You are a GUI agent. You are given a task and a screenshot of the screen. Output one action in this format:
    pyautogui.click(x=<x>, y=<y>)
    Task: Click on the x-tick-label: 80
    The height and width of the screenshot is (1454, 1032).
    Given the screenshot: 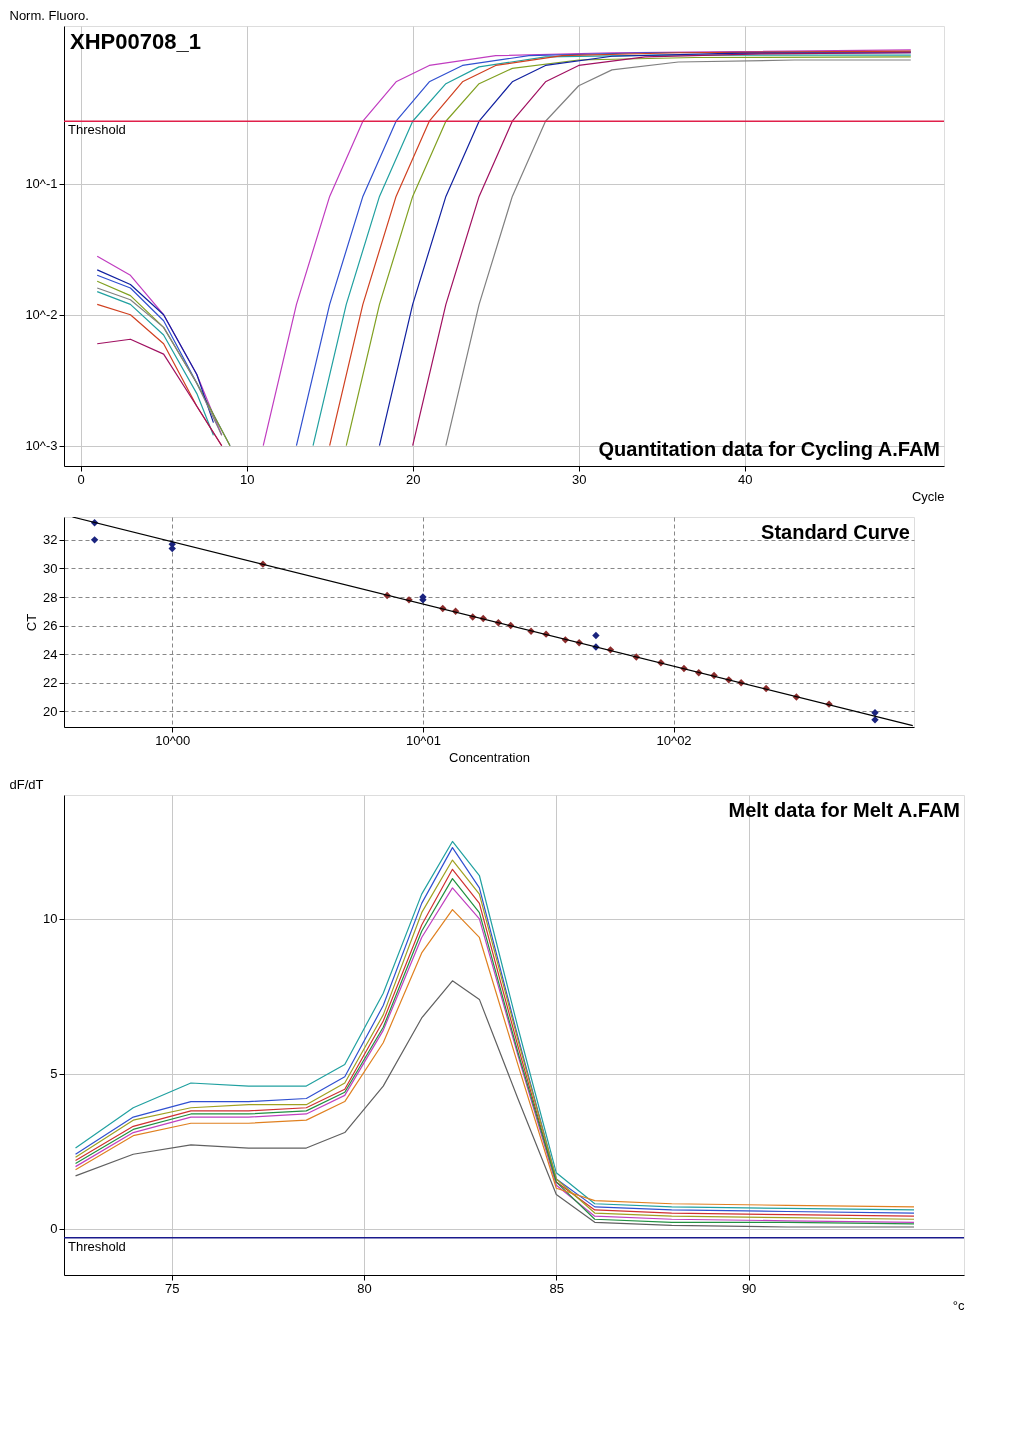 What is the action you would take?
    pyautogui.click(x=364, y=1288)
    